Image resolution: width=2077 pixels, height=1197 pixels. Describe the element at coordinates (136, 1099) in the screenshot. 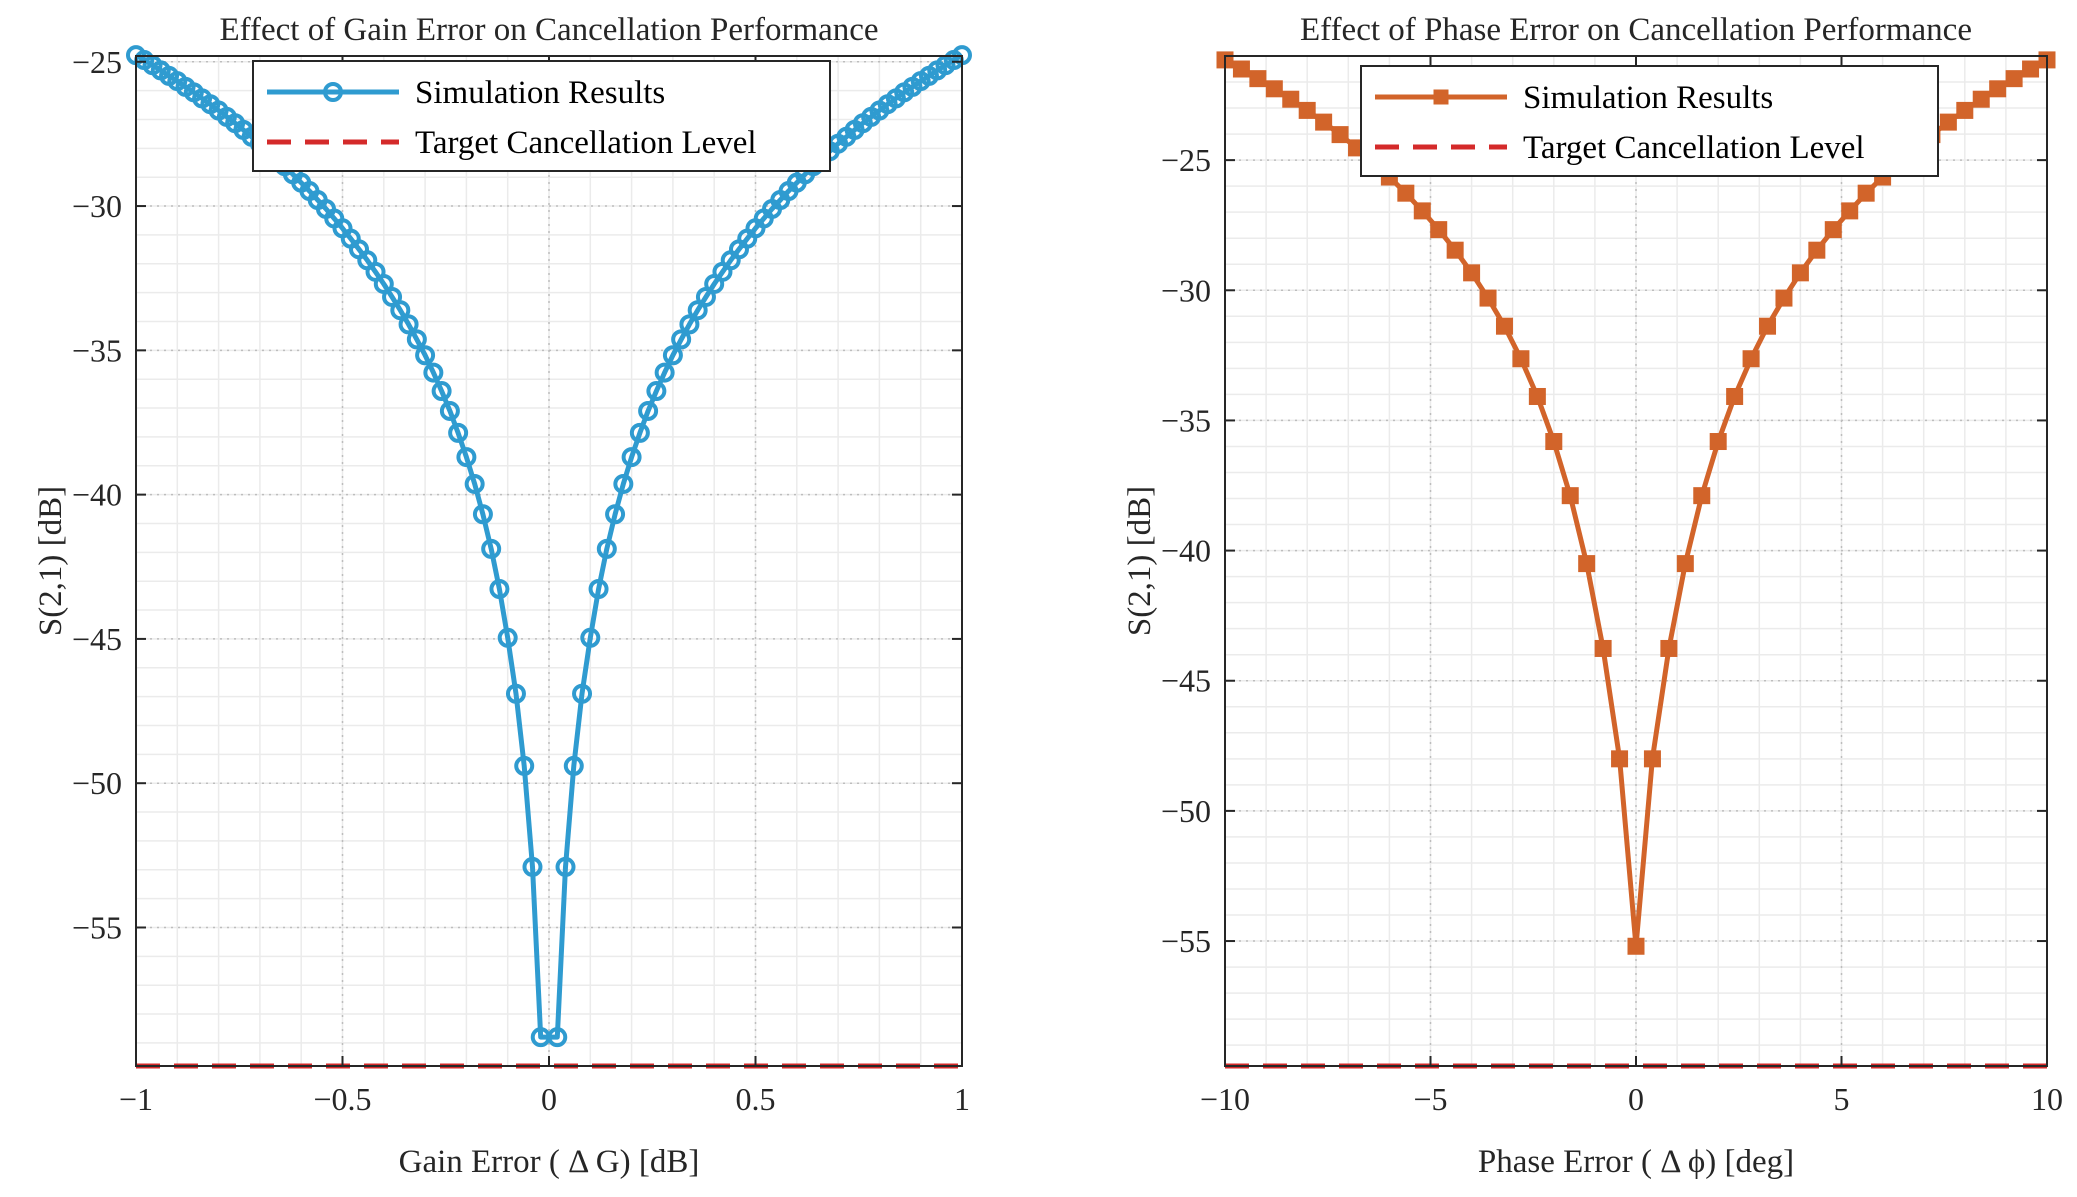

I see `x-tick-label: −1` at that location.